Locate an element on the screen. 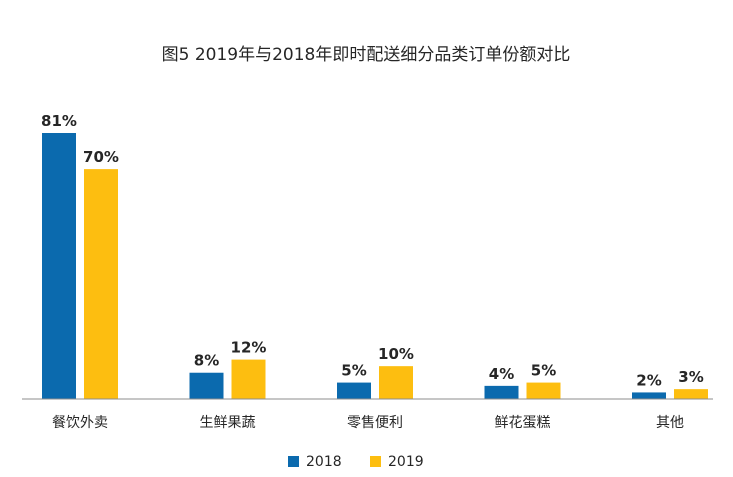  legend-swatch-2019 is located at coordinates (375, 461).